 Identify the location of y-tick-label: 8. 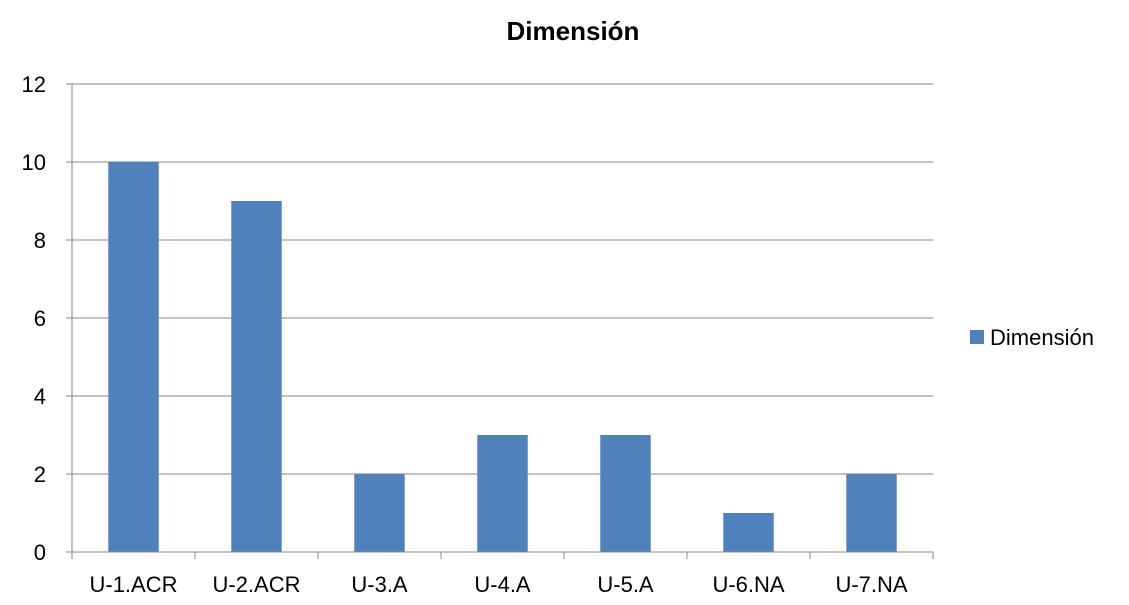
(40, 240).